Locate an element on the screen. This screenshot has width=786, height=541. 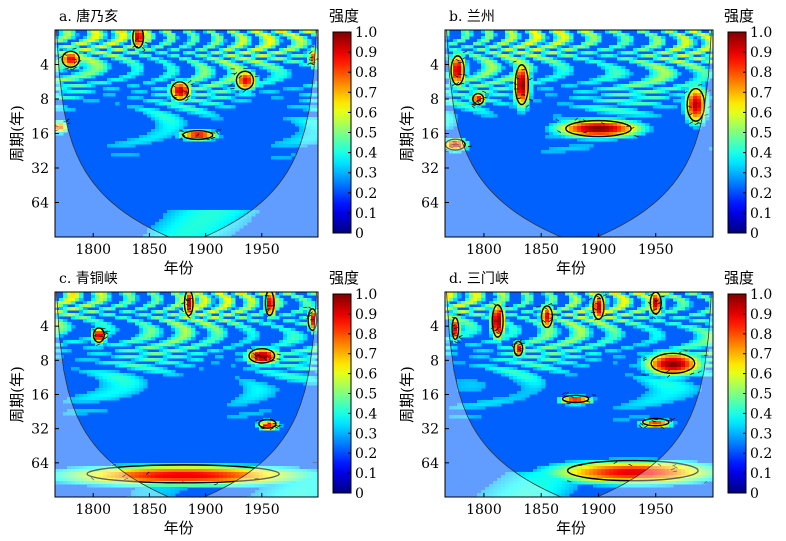
panel-title: a. 唐乃亥 is located at coordinates (88, 16).